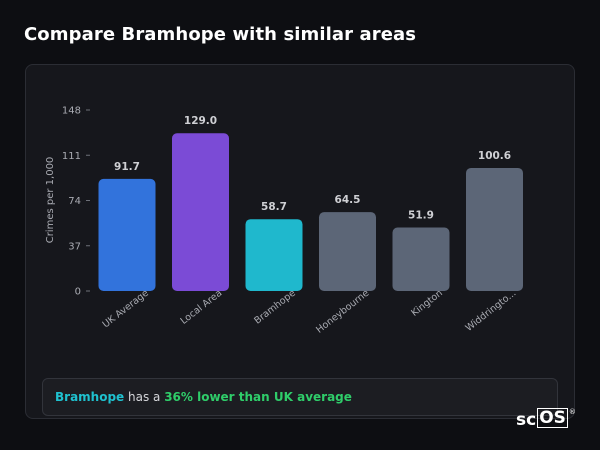  I want to click on y-axis: 0 37 74 111 148, so click(76, 202).